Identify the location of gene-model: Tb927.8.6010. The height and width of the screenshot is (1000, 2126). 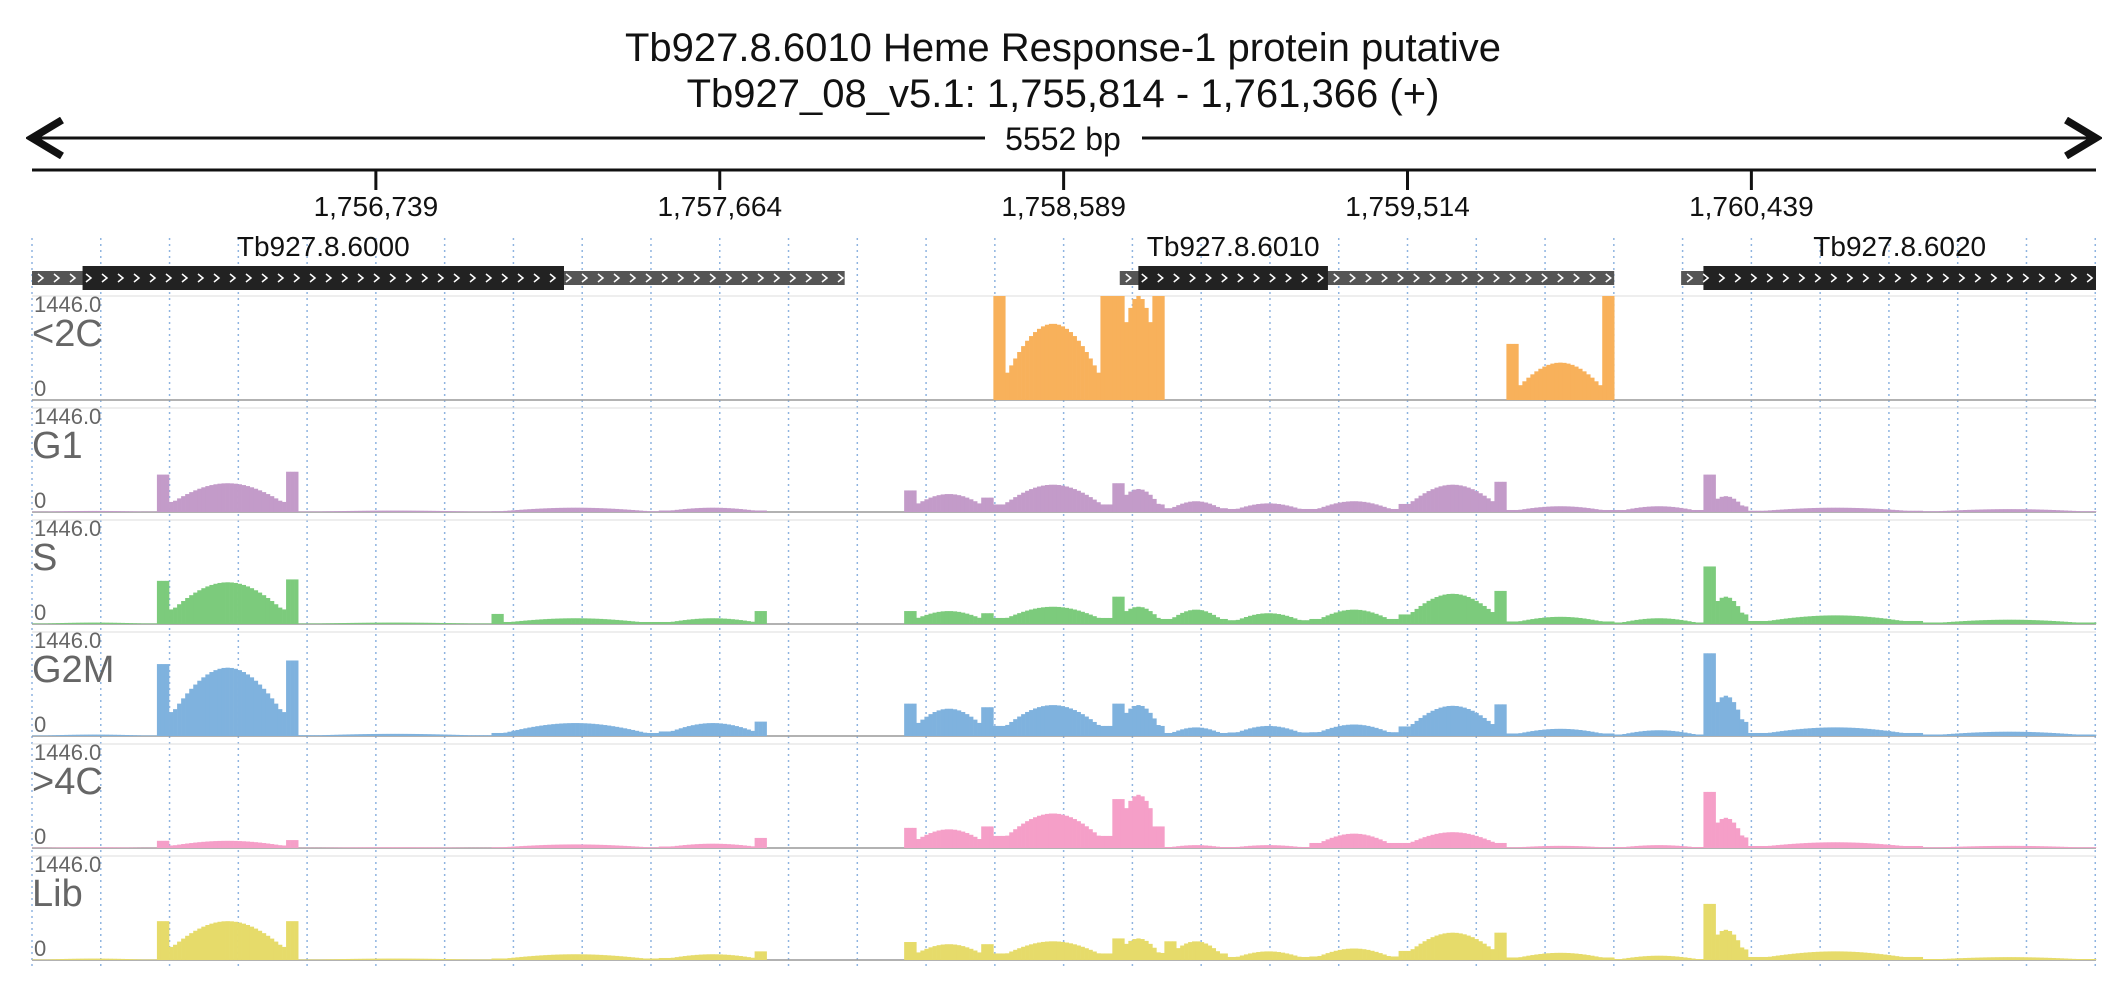
(1367, 260).